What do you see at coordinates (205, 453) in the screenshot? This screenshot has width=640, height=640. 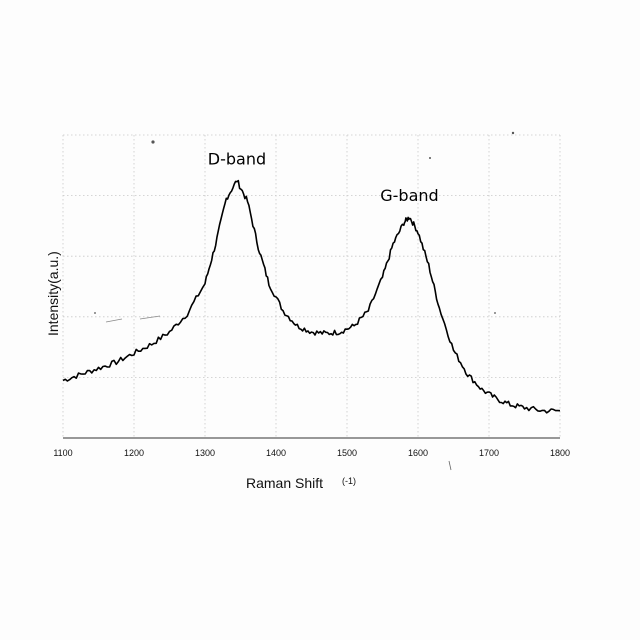 I see `x-tick-label: 1300` at bounding box center [205, 453].